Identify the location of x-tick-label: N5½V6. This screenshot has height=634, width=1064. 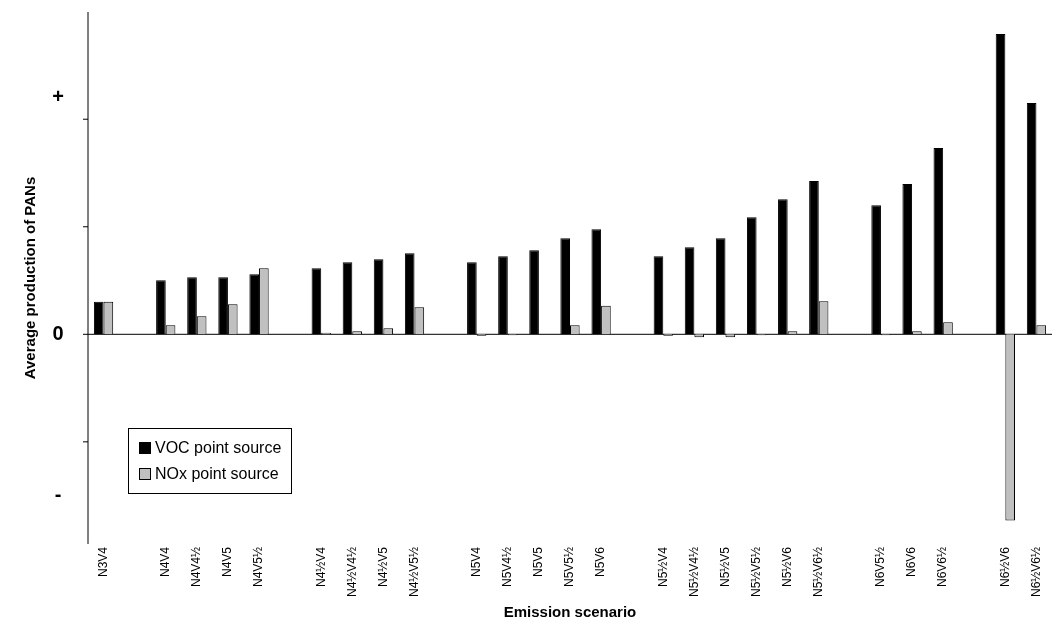
(786, 566).